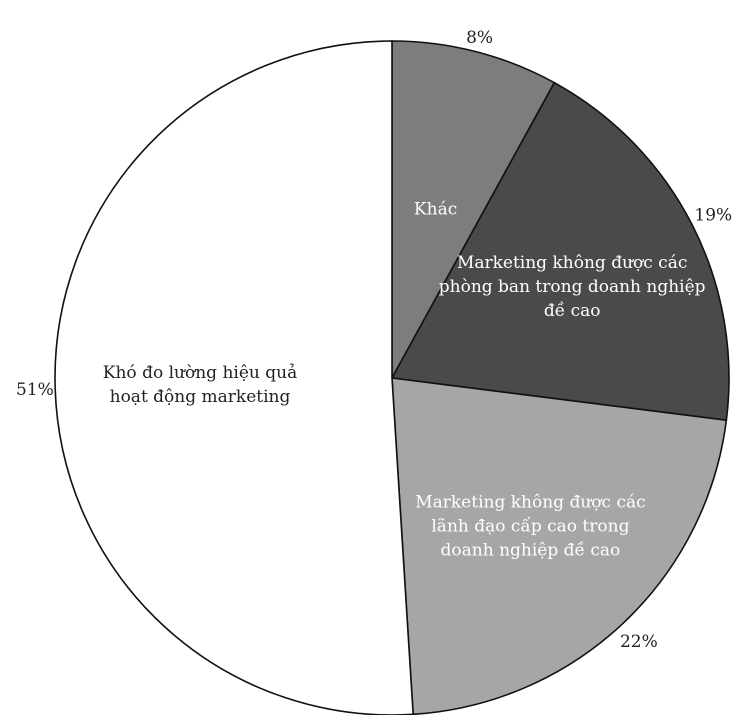 Image resolution: width=755 pixels, height=715 pixels. I want to click on percent-label-marketing-khong-duoc-cac-lanh-dao-cap-ca: 22%, so click(639, 642).